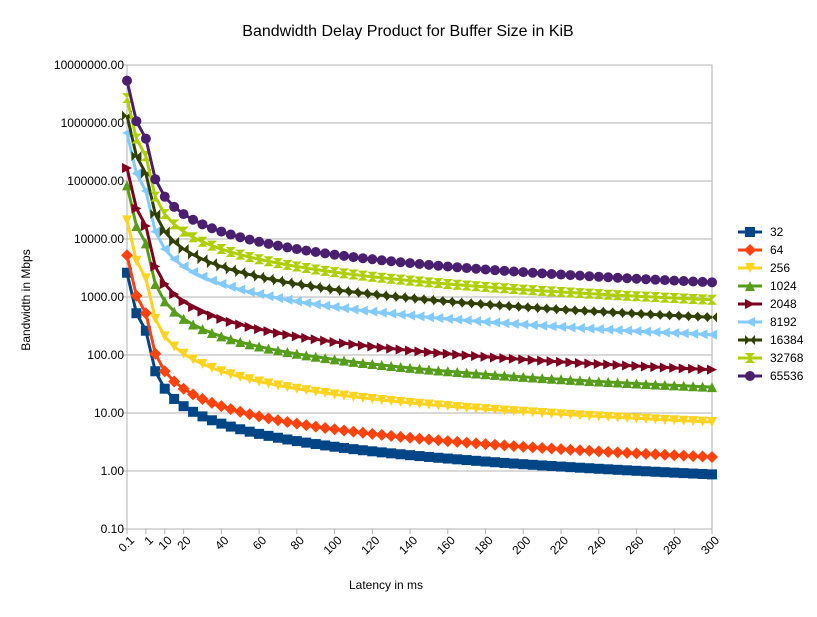  I want to click on x-tick-label: 1, so click(148, 540).